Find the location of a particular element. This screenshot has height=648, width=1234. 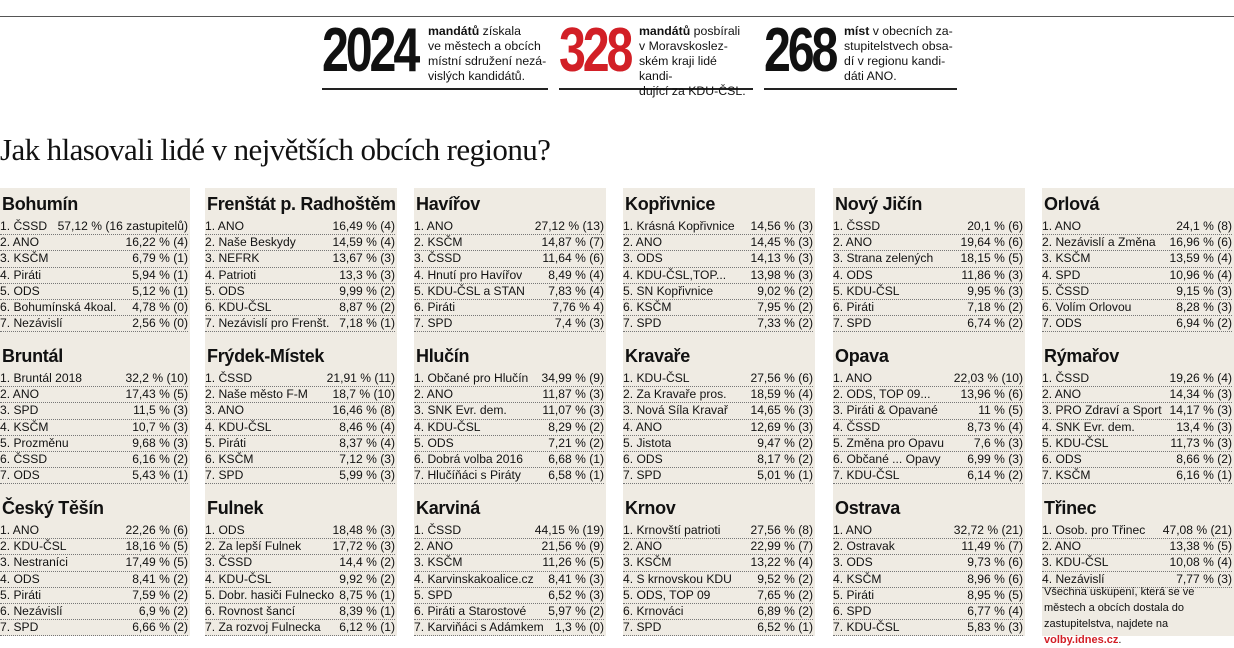

city-name: Havířov is located at coordinates (448, 204).